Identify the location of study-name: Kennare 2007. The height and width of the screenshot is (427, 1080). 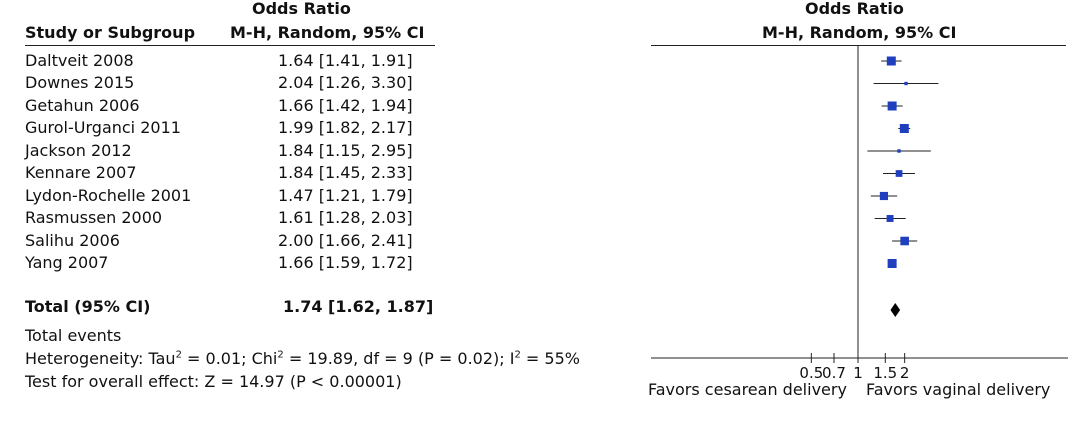
(81, 172).